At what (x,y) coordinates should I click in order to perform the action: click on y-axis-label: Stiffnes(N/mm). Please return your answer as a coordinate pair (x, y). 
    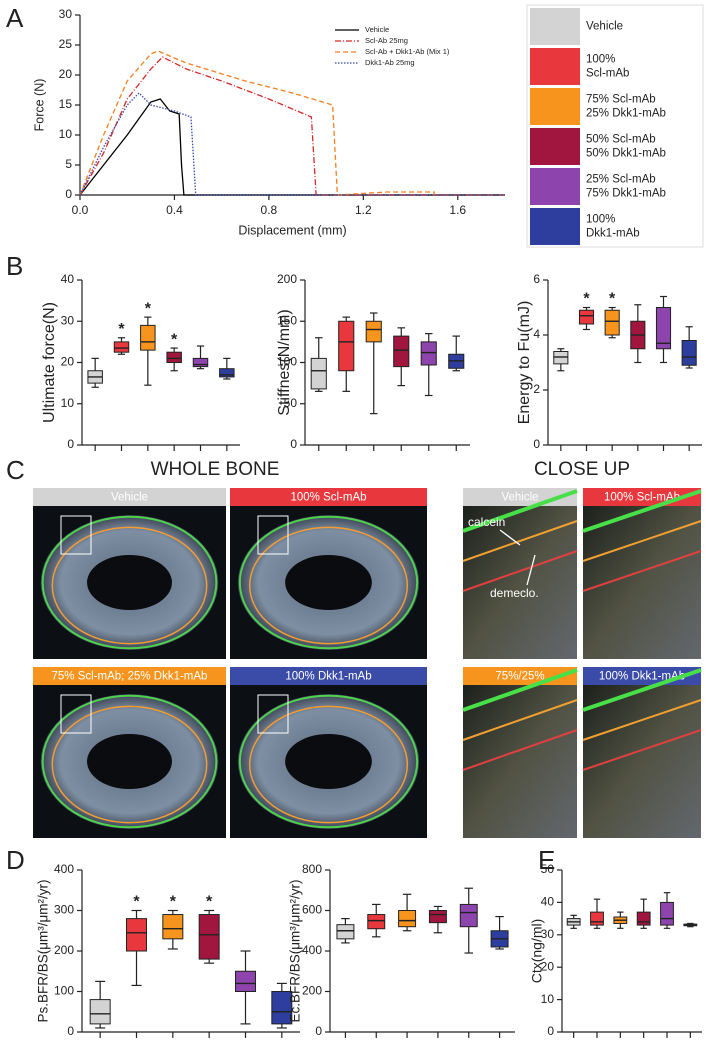
    Looking at the image, I should click on (284, 362).